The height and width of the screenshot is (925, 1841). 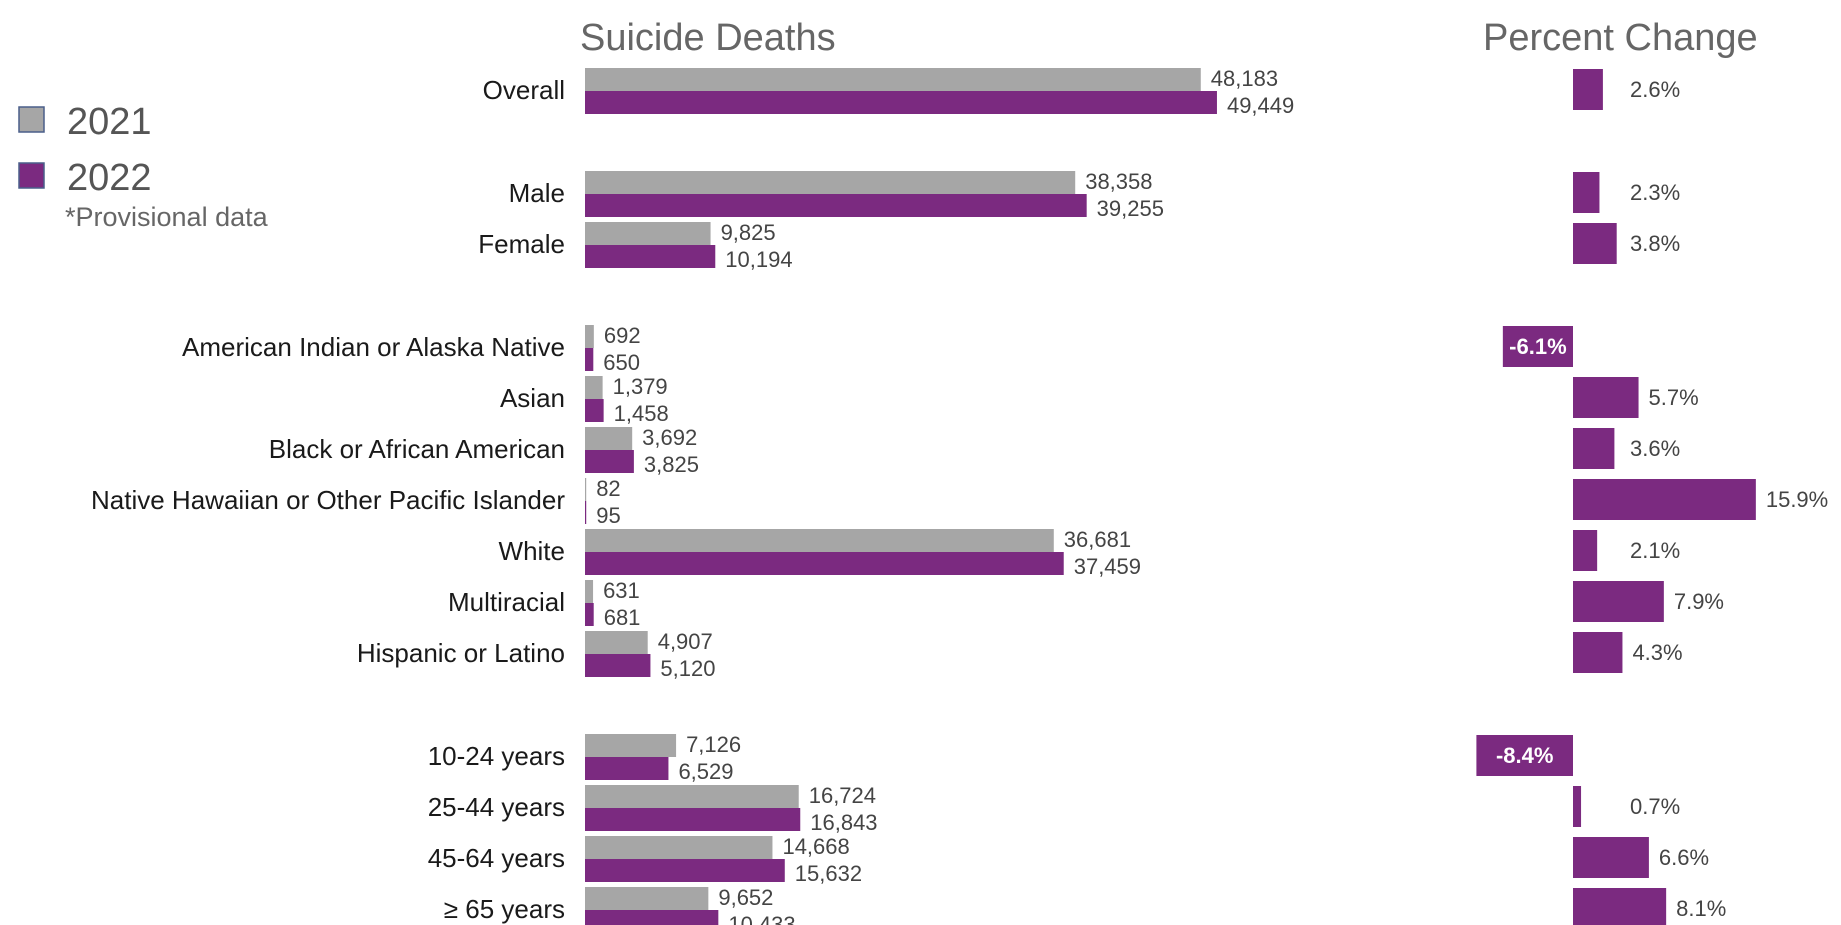 I want to click on percent-change-label: 0.7%, so click(x=1655, y=806).